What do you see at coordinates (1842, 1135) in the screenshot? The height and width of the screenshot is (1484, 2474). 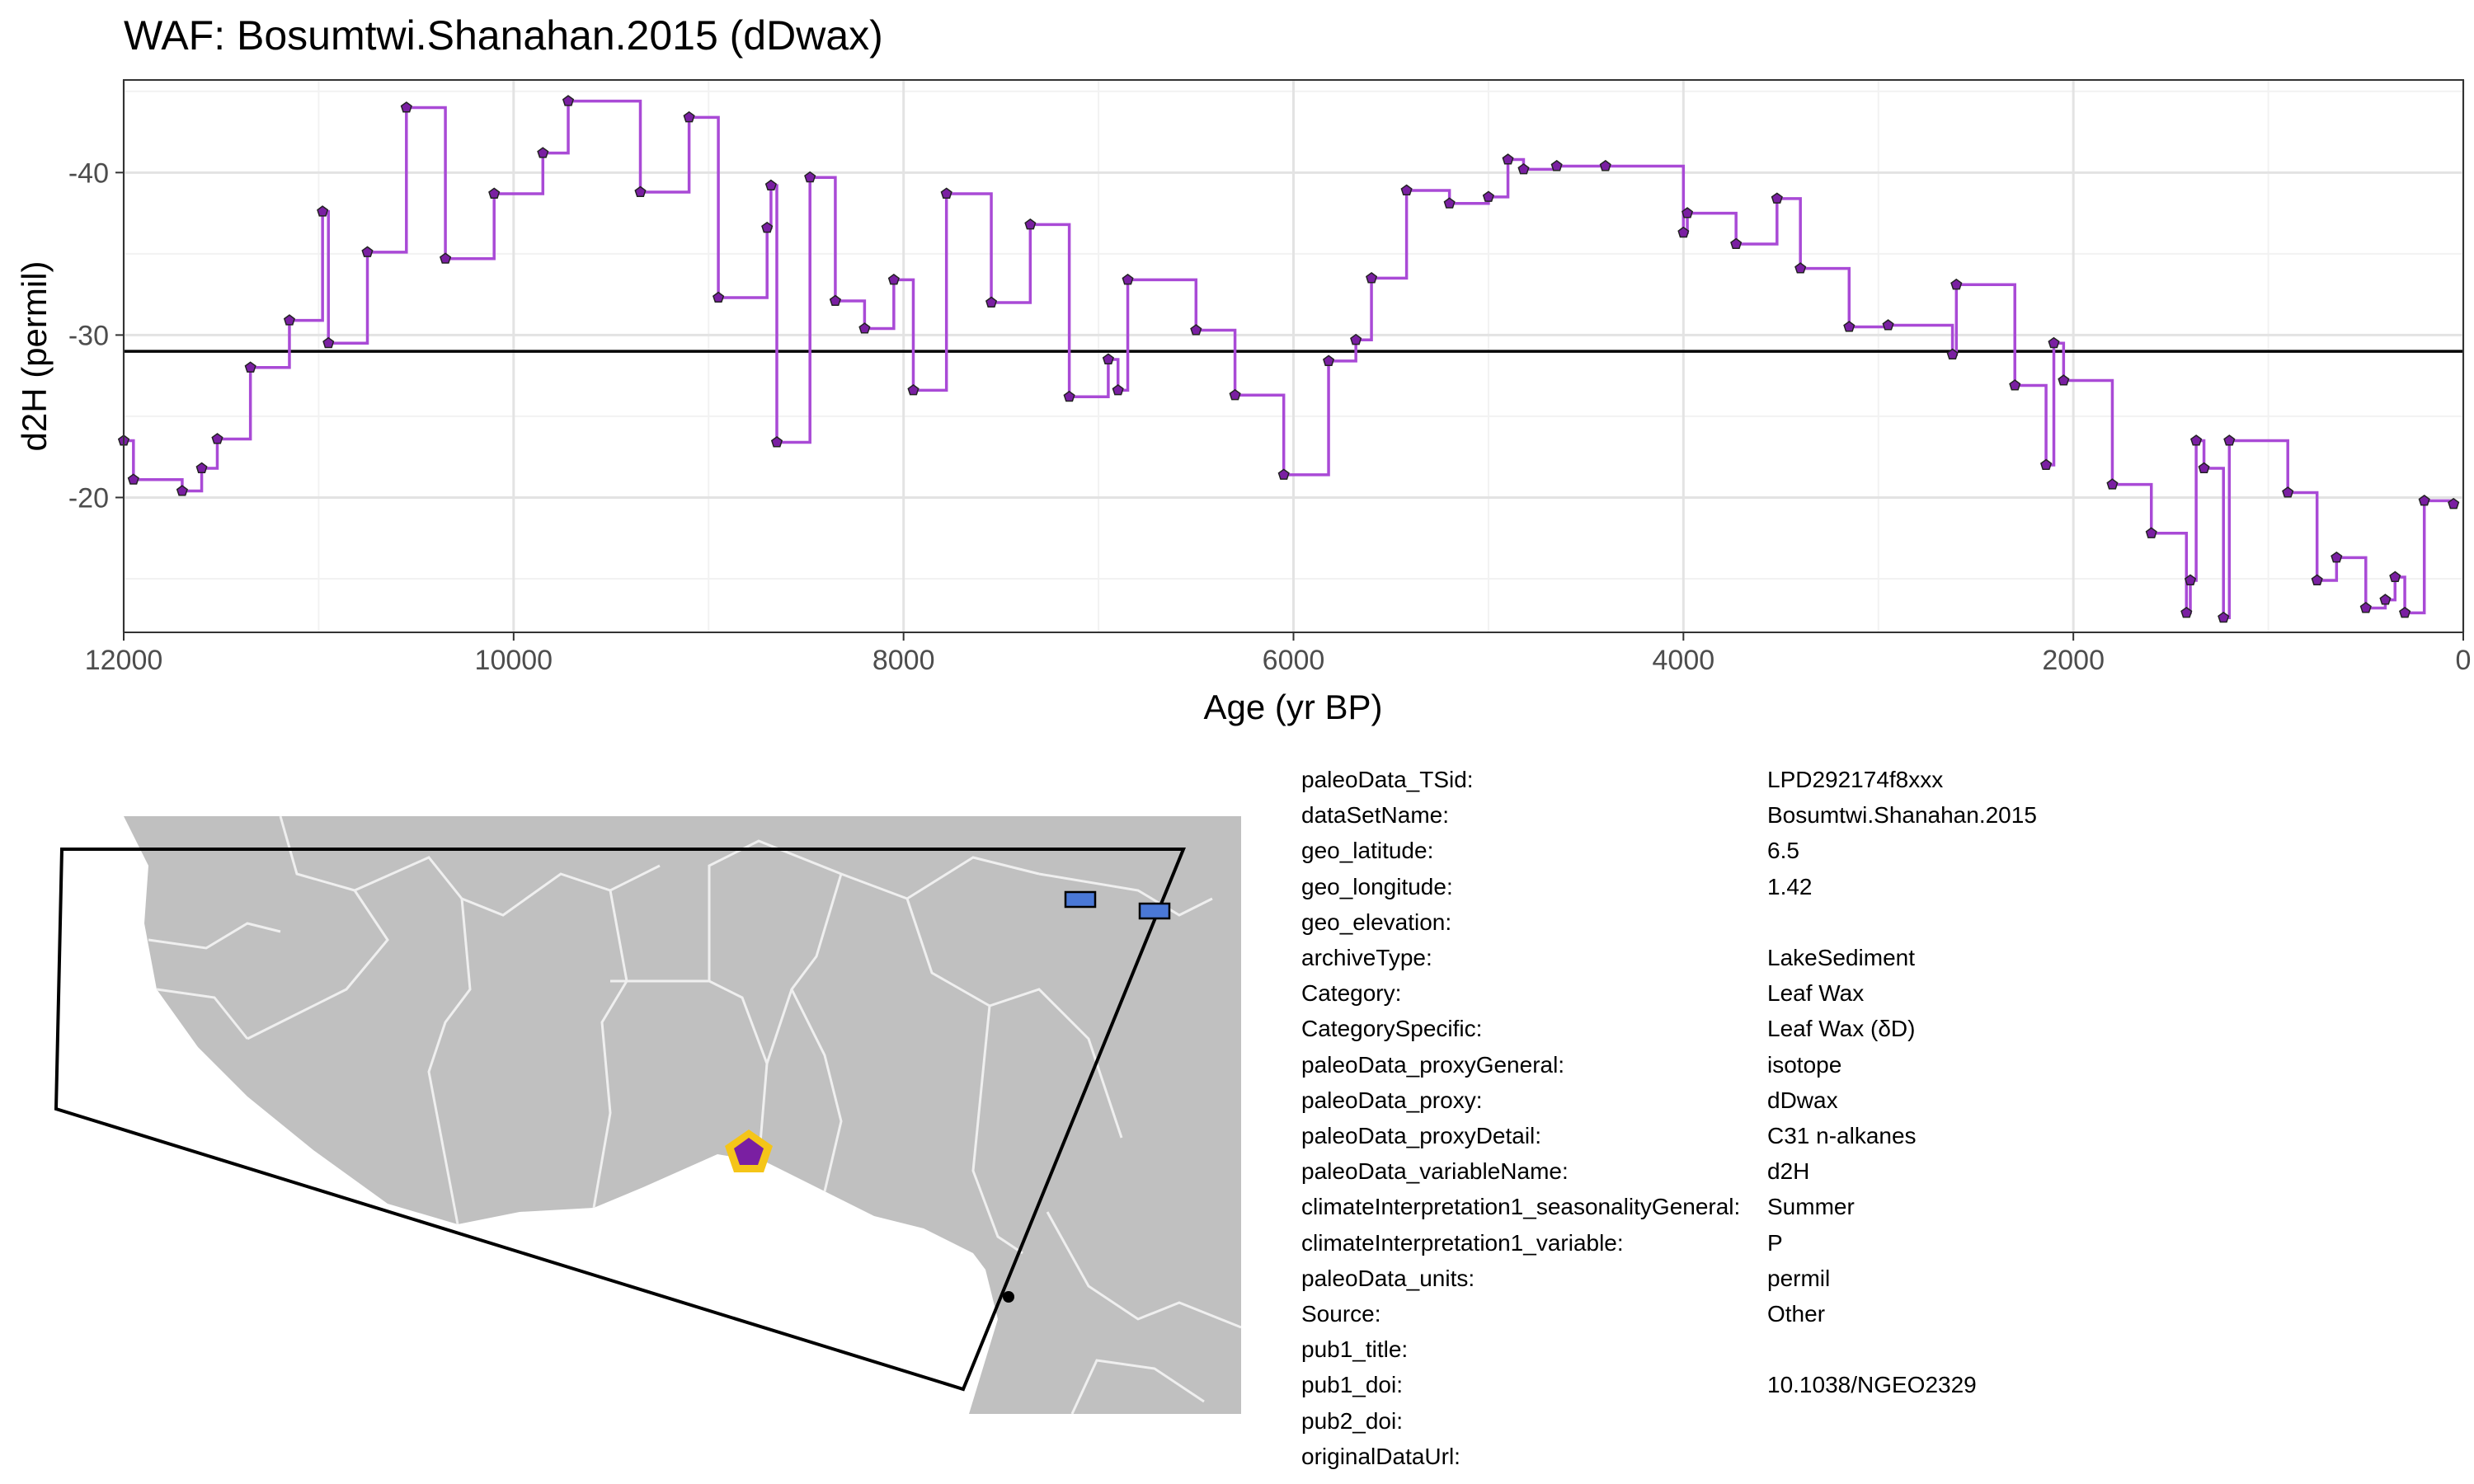 I see `metadata-value: C31 n-alkanes` at bounding box center [1842, 1135].